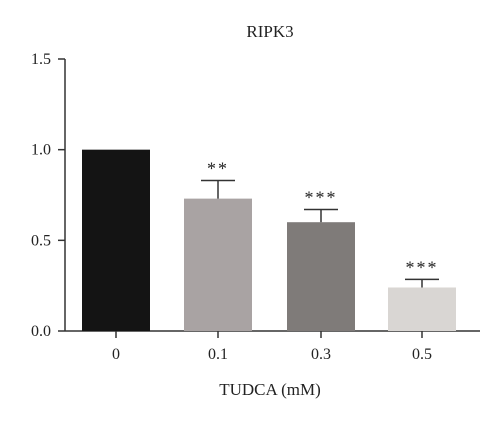  What do you see at coordinates (272, 346) in the screenshot?
I see `x-axis: 0 0.1 0.3 0.5` at bounding box center [272, 346].